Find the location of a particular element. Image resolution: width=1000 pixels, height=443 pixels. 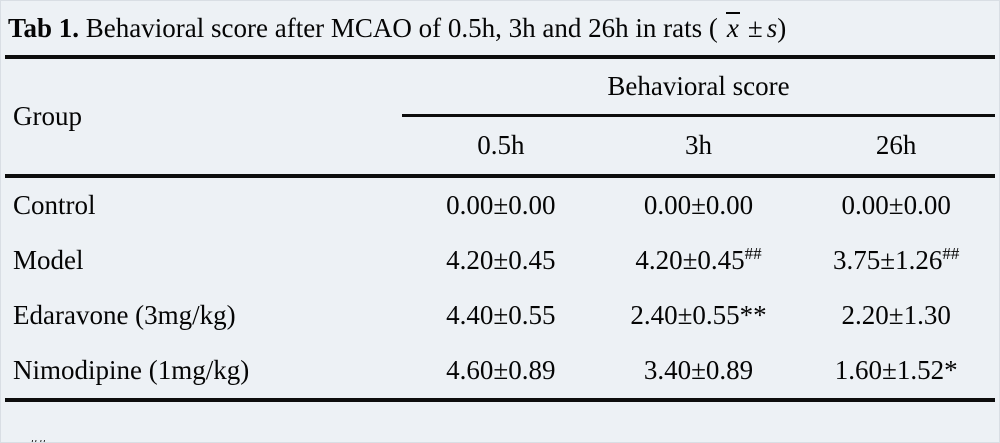

value-text: 3.75±1.26 is located at coordinates (888, 260).